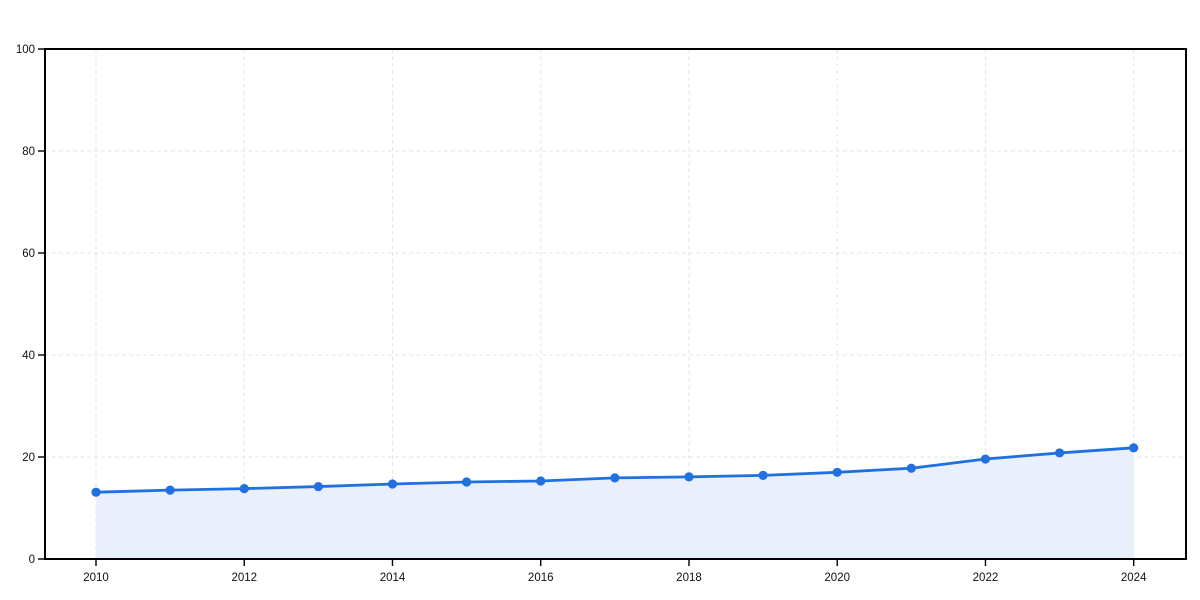 The height and width of the screenshot is (600, 1200). I want to click on y-tick-label: 100, so click(25, 50).